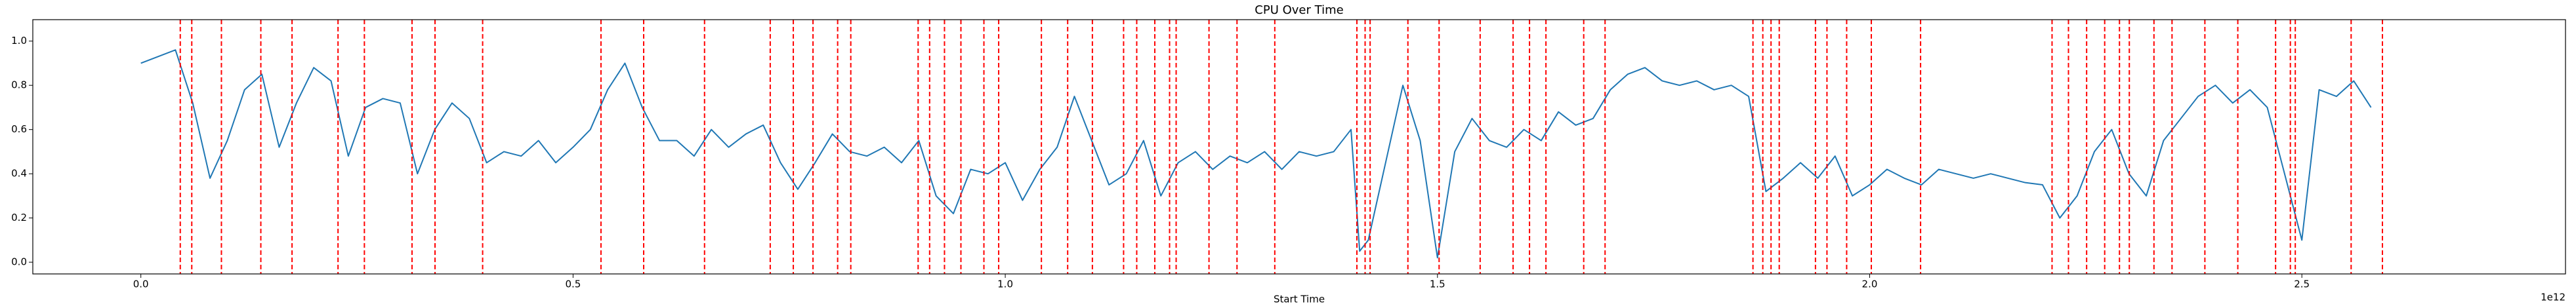 This screenshot has width=2576, height=308. I want to click on x-tick-label: 2.5, so click(2302, 284).